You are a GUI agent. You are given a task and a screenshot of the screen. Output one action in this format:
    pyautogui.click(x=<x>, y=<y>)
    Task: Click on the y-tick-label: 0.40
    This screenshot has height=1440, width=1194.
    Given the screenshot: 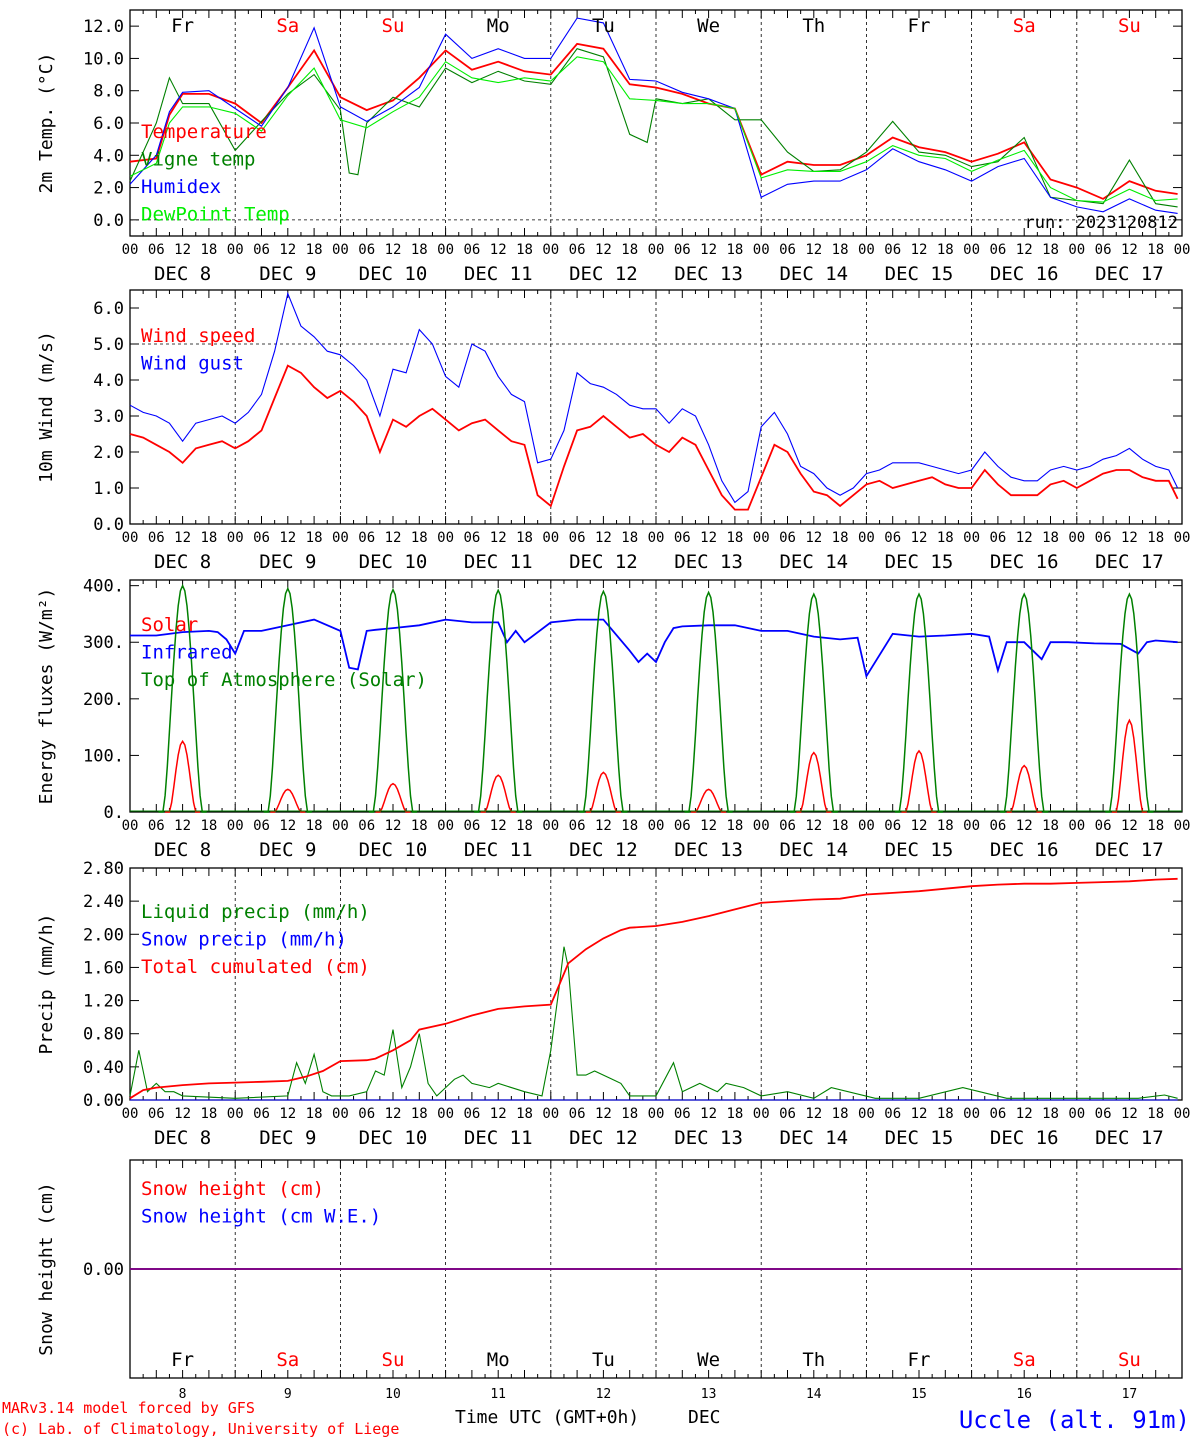 What is the action you would take?
    pyautogui.click(x=103, y=1068)
    